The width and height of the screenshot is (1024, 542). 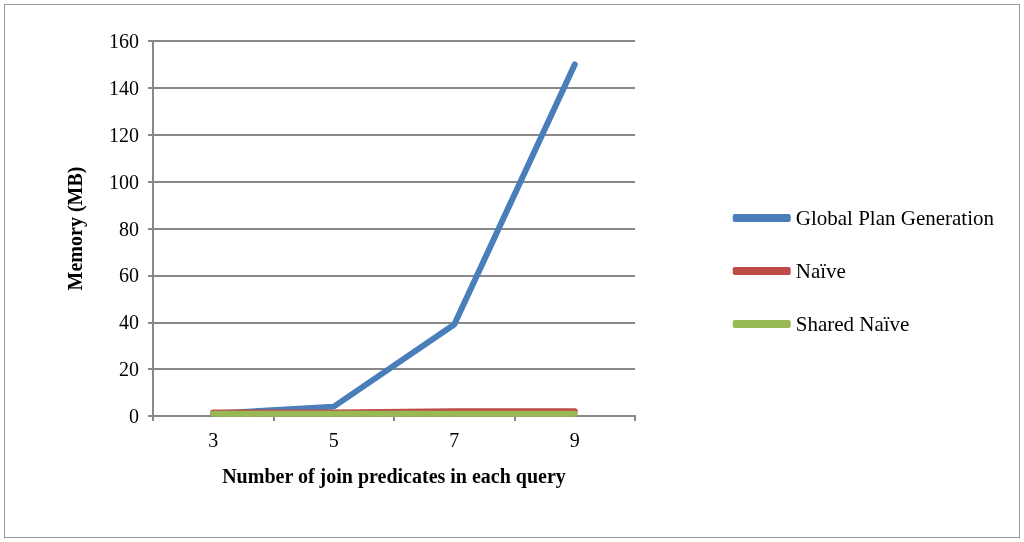 I want to click on x-tick-label: 5, so click(x=333, y=440).